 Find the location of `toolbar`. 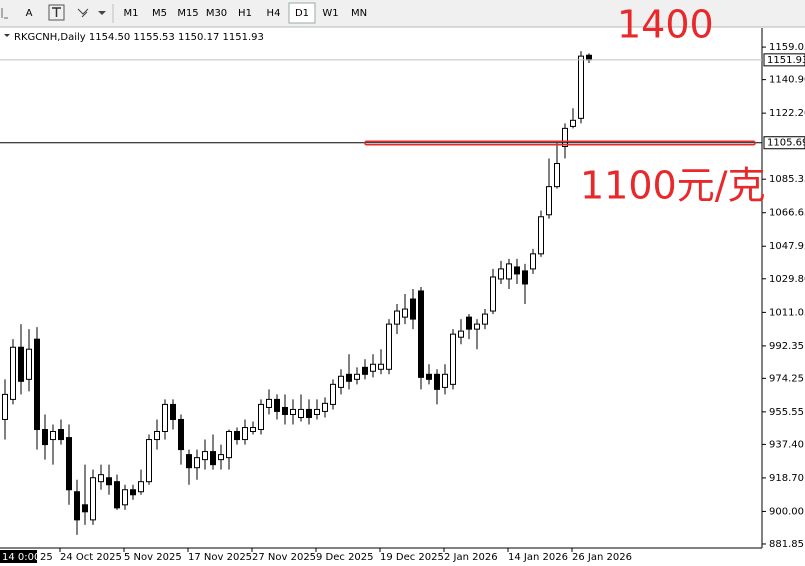

toolbar is located at coordinates (402, 13).